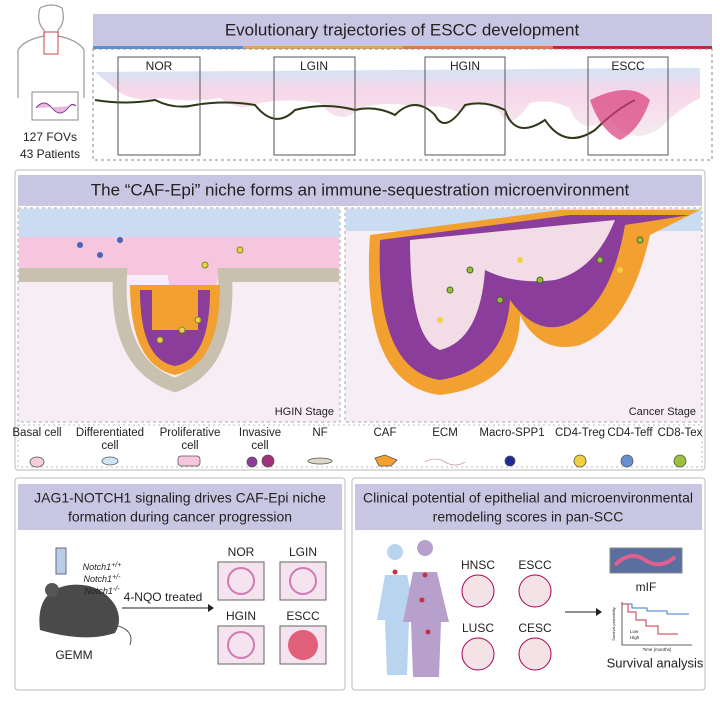 Image resolution: width=720 pixels, height=703 pixels. Describe the element at coordinates (241, 552) in the screenshot. I see `stage-label: NOR` at that location.